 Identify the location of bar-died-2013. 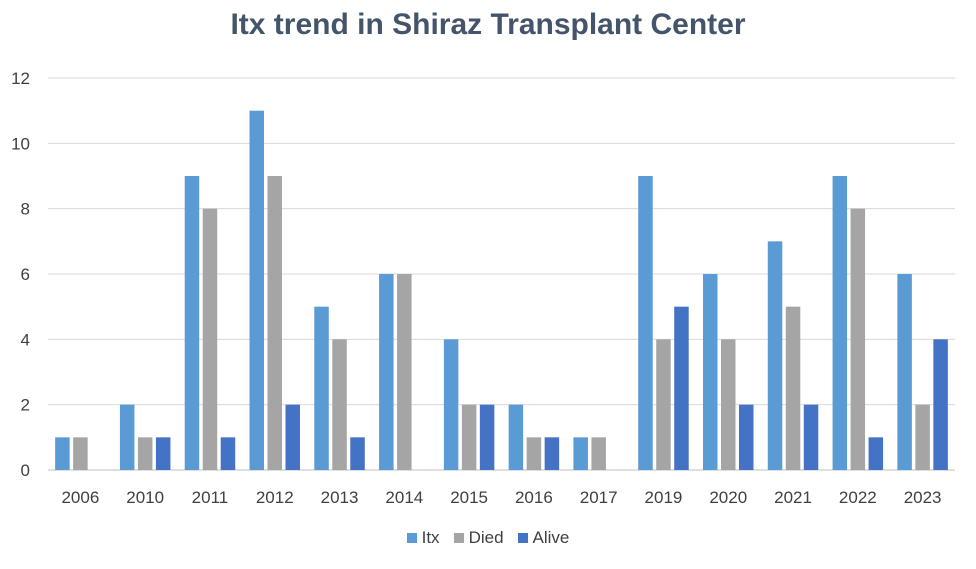
(339, 404).